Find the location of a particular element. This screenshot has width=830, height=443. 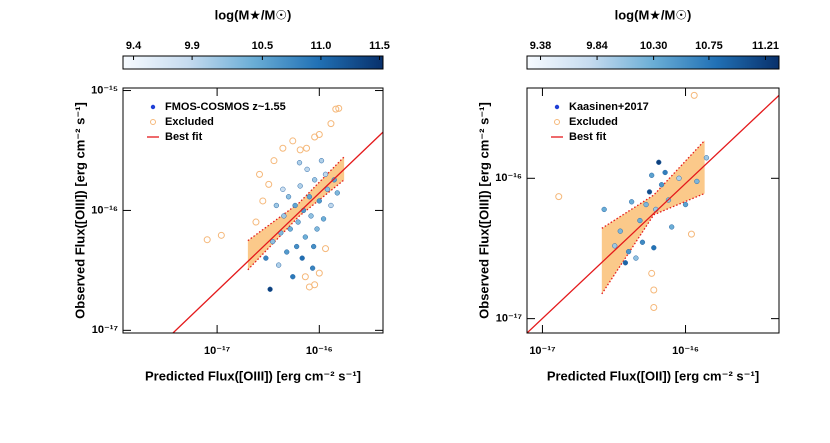

colorbar-tick-label: 11.21 is located at coordinates (765, 46).